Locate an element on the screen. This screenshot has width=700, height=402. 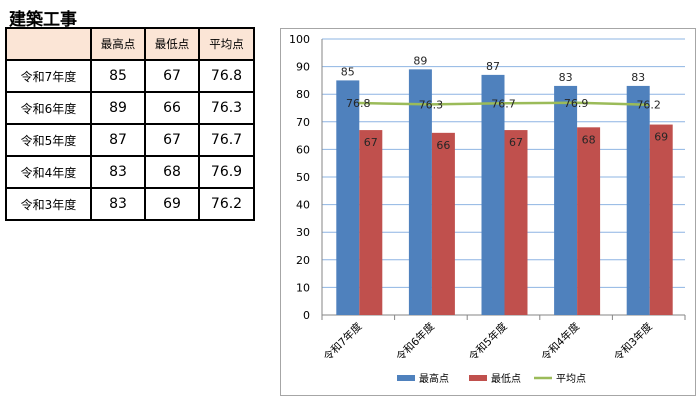
data-label: 76.2 is located at coordinates (648, 105).